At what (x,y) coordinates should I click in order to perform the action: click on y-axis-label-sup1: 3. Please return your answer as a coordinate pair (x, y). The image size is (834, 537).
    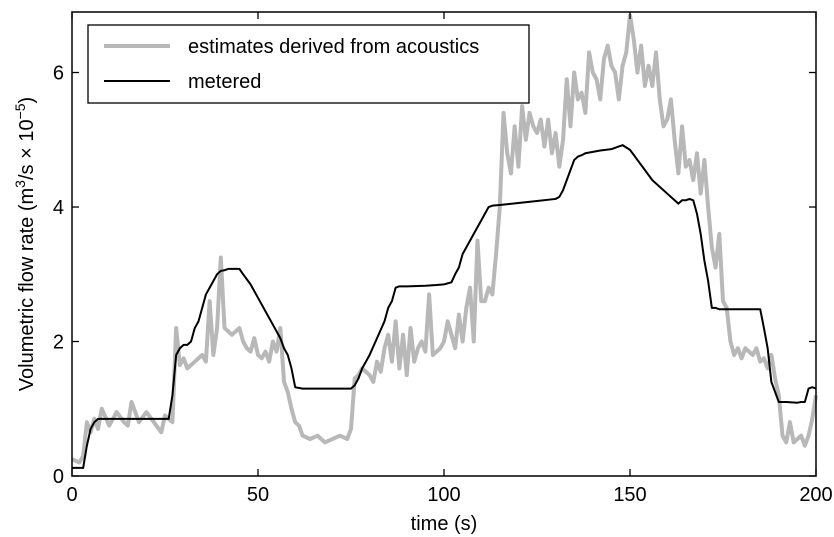
    Looking at the image, I should click on (20, 184).